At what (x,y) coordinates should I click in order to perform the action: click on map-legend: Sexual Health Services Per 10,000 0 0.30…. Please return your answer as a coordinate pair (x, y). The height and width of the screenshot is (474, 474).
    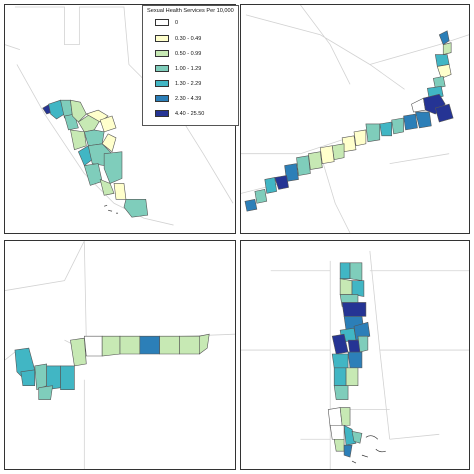
    Looking at the image, I should click on (190, 65).